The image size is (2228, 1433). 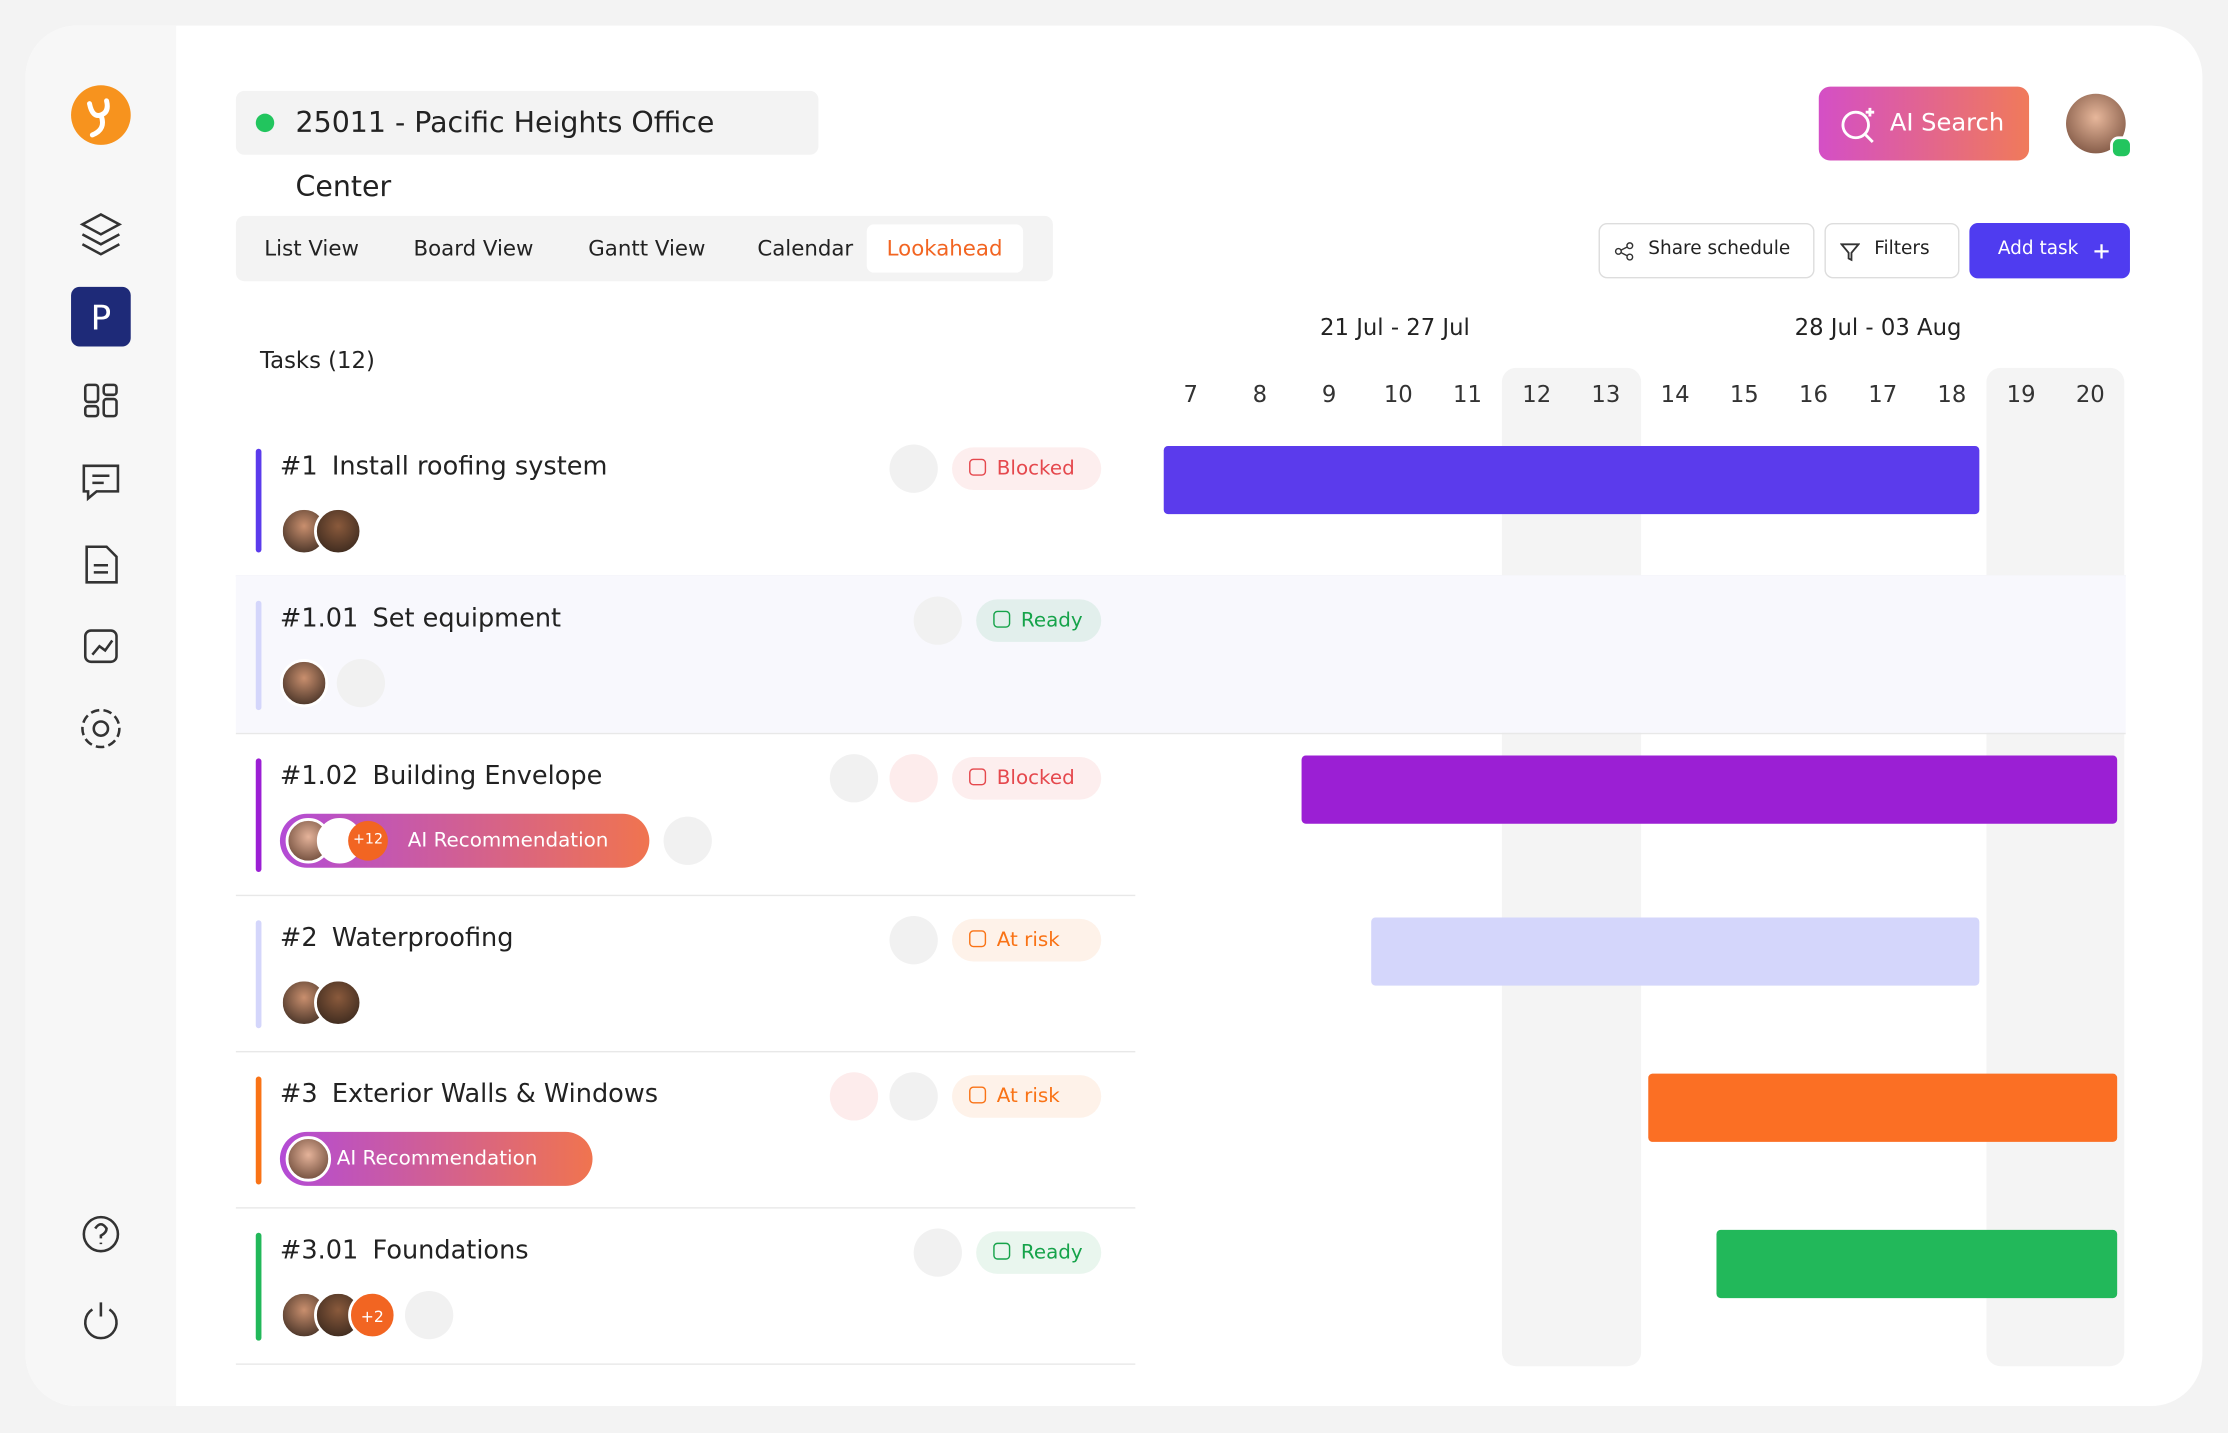 I want to click on chat-icon, so click(x=101, y=483).